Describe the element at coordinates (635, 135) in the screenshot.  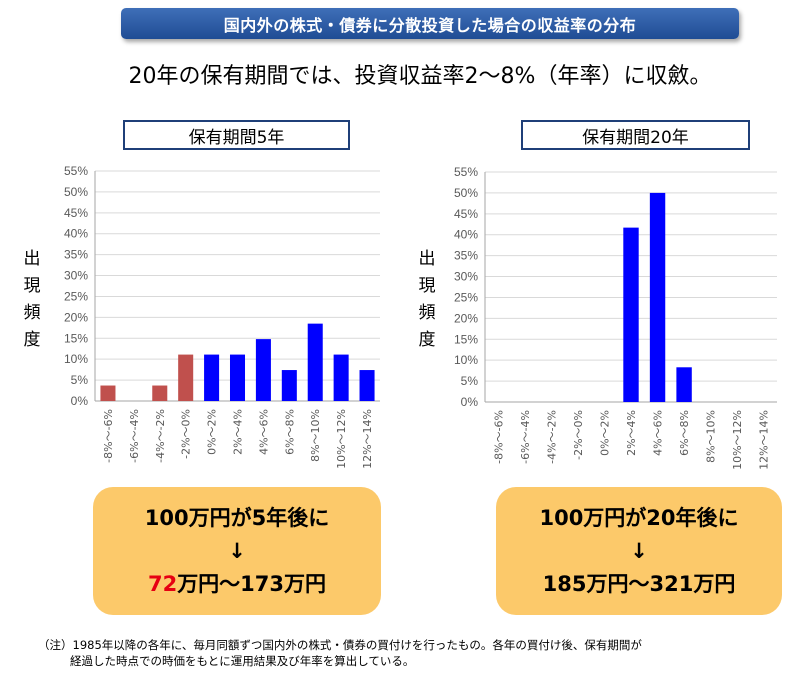
I see `right-panel-title: 保有期間20年` at that location.